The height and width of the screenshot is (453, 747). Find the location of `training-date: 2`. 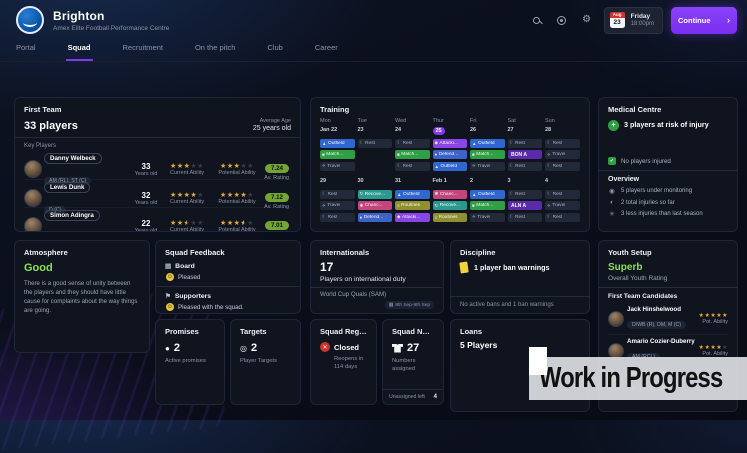

training-date: 2 is located at coordinates (472, 181).